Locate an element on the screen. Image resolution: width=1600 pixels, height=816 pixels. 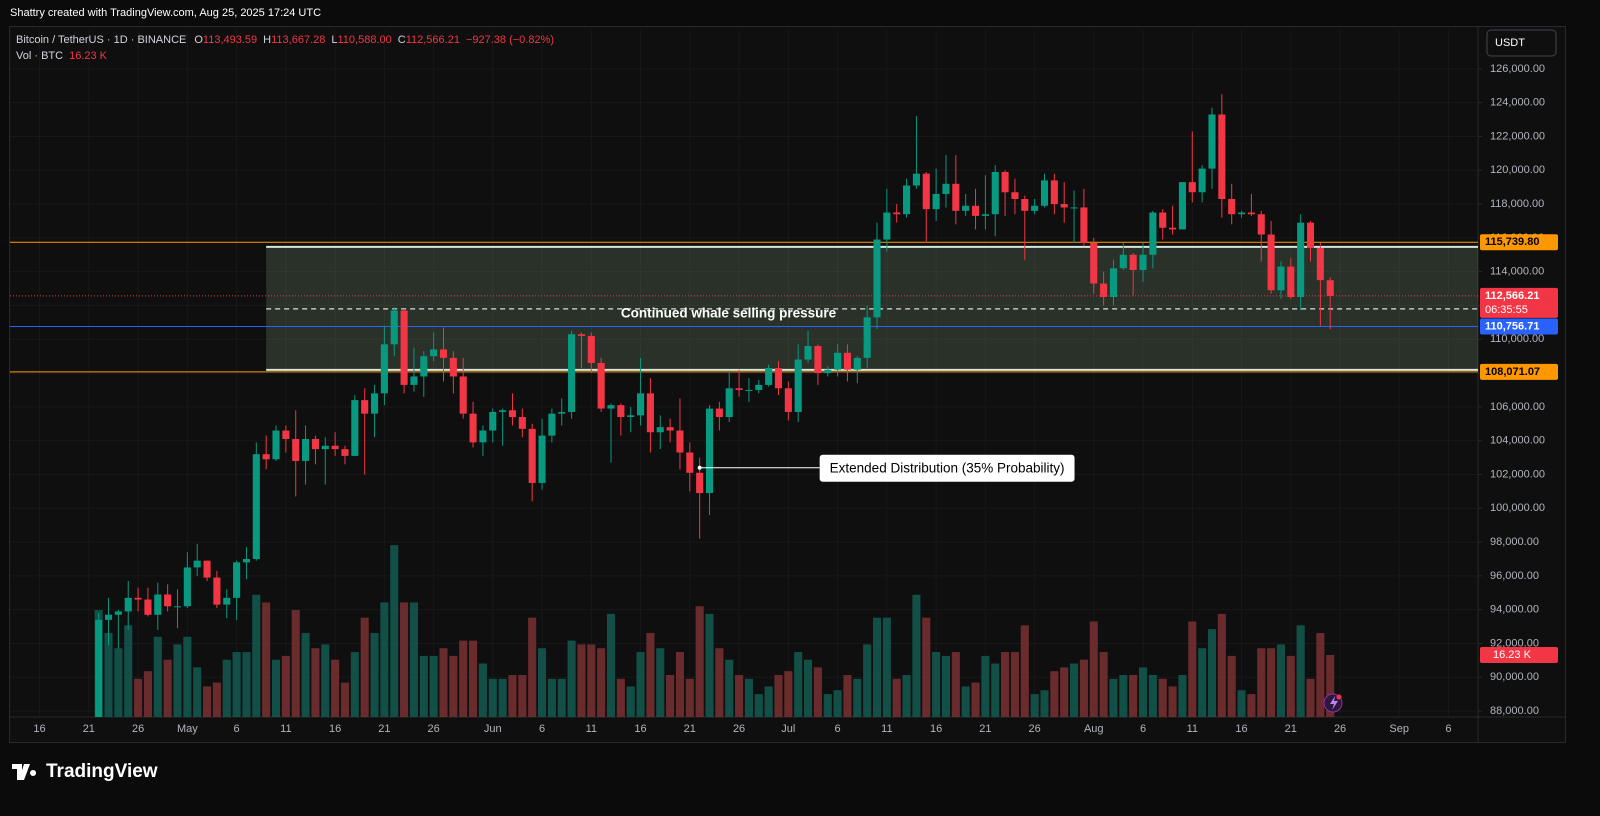
y-tick-label: 104,000.00 is located at coordinates (1517, 441).